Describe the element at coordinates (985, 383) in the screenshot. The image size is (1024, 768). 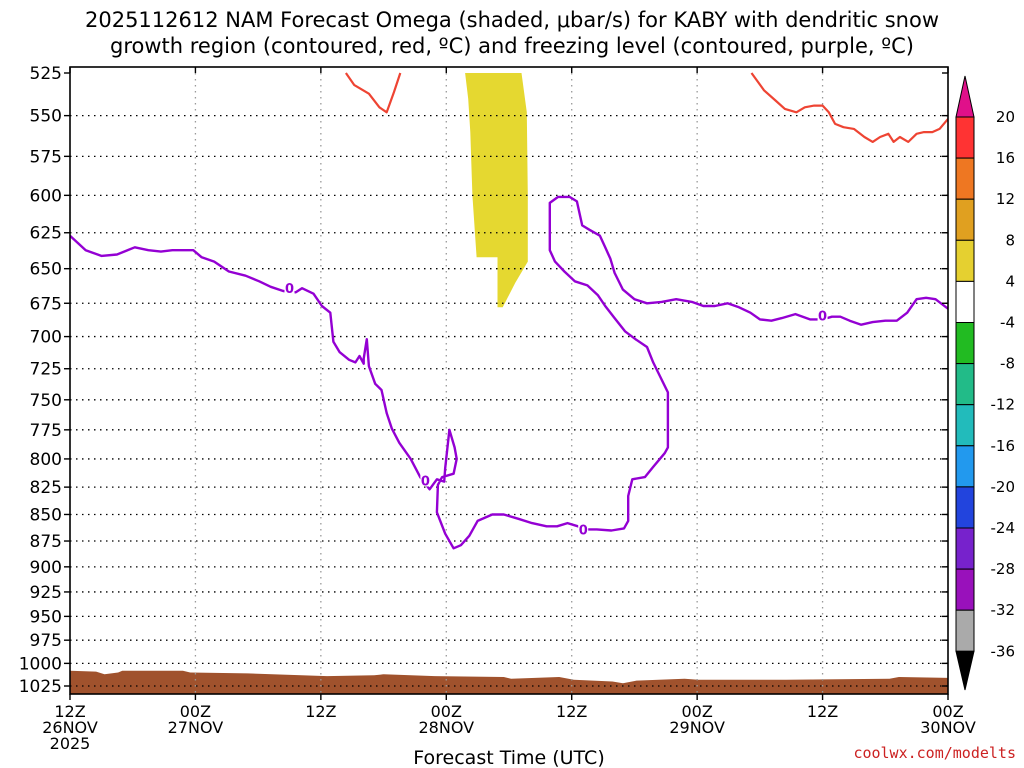
I see `colorbar-legend: 20 16 12 8 4 -4 -8 -12 -16 -20 -24 -28 -32 -36` at that location.